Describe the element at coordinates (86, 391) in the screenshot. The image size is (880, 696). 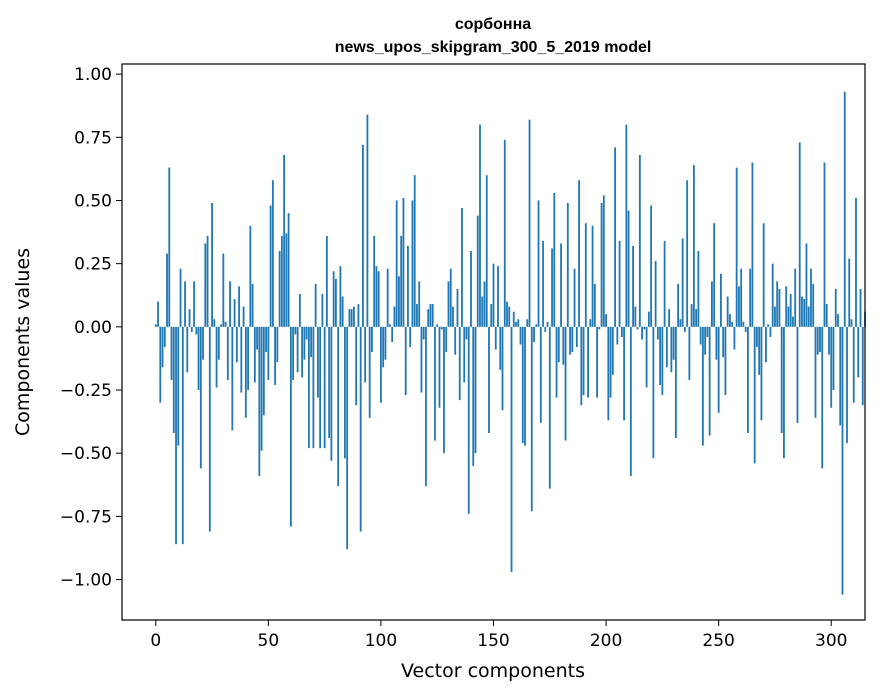
I see `y-tick-label: −0.25` at that location.